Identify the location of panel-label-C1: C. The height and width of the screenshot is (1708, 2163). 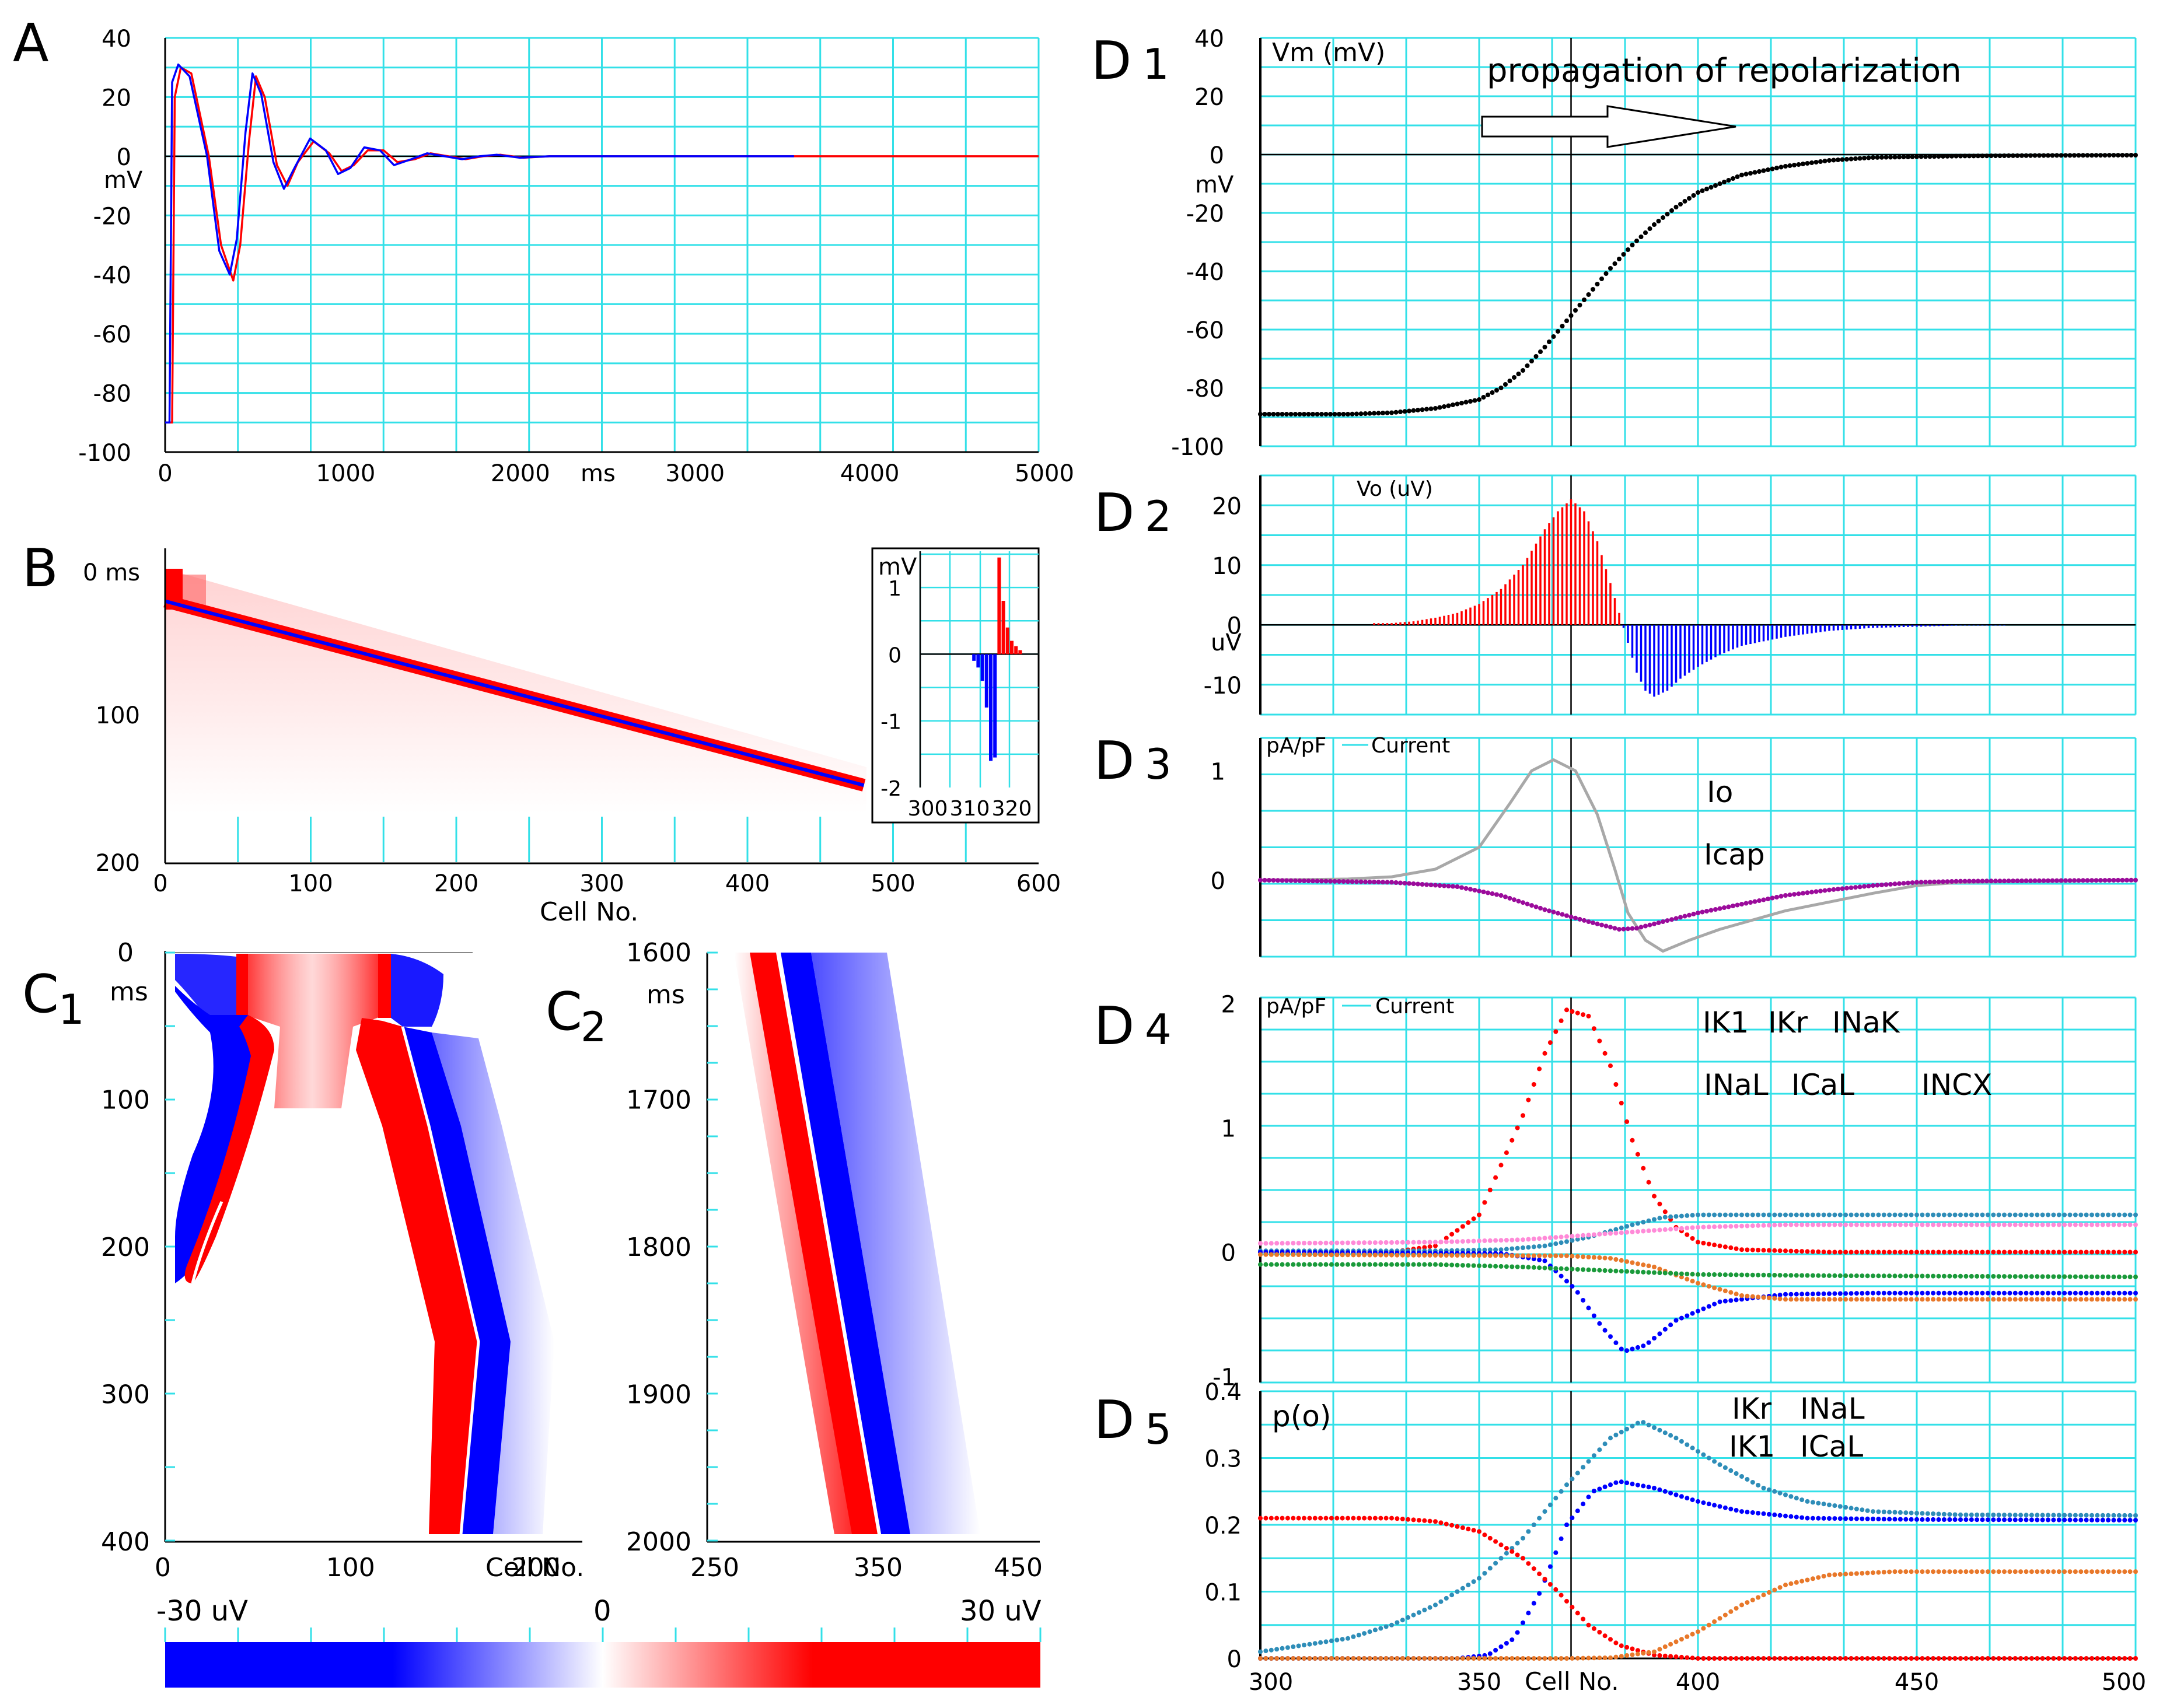
(41, 994).